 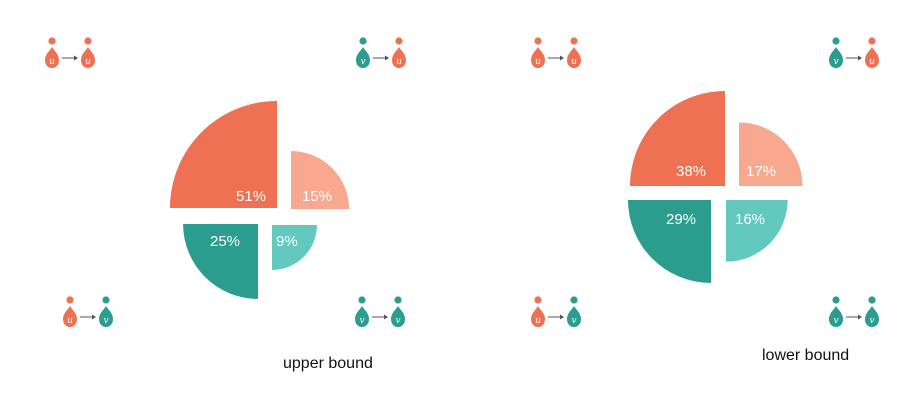 I want to click on slice-value-label-v-to-v: 9%, so click(x=287, y=241).